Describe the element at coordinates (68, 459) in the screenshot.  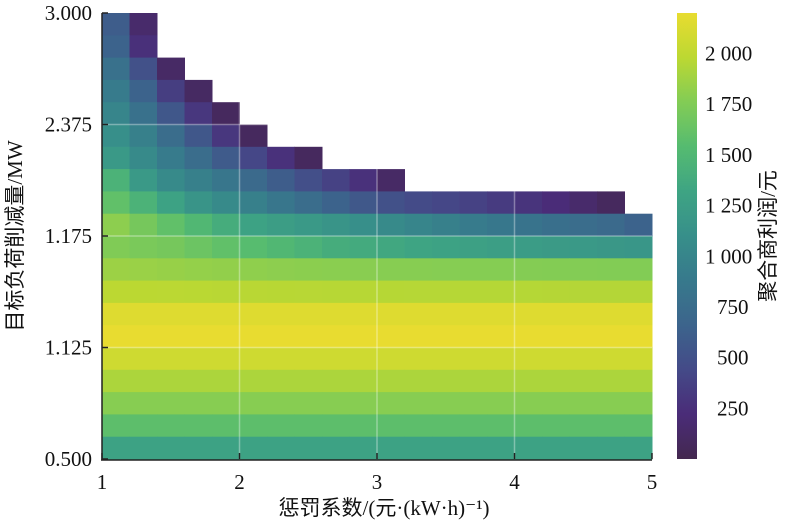
I see `y-tick-label: 0.500` at that location.